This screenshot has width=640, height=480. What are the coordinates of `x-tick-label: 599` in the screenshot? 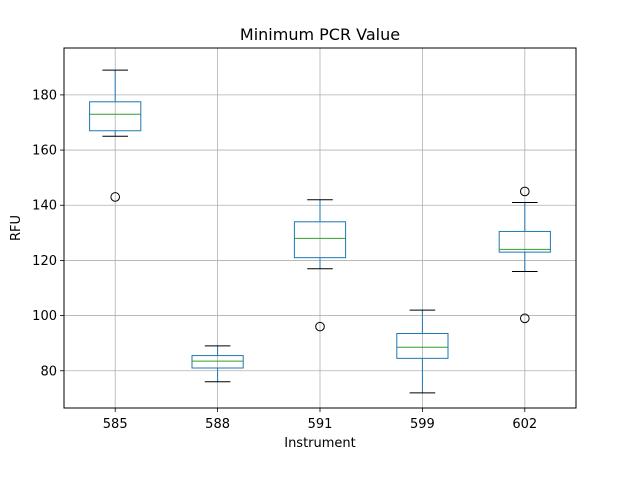 It's located at (422, 424).